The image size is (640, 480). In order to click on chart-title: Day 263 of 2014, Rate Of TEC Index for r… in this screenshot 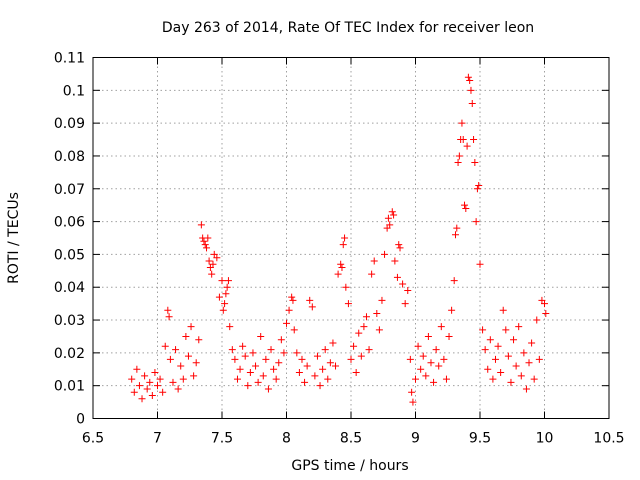, I will do `click(348, 28)`.